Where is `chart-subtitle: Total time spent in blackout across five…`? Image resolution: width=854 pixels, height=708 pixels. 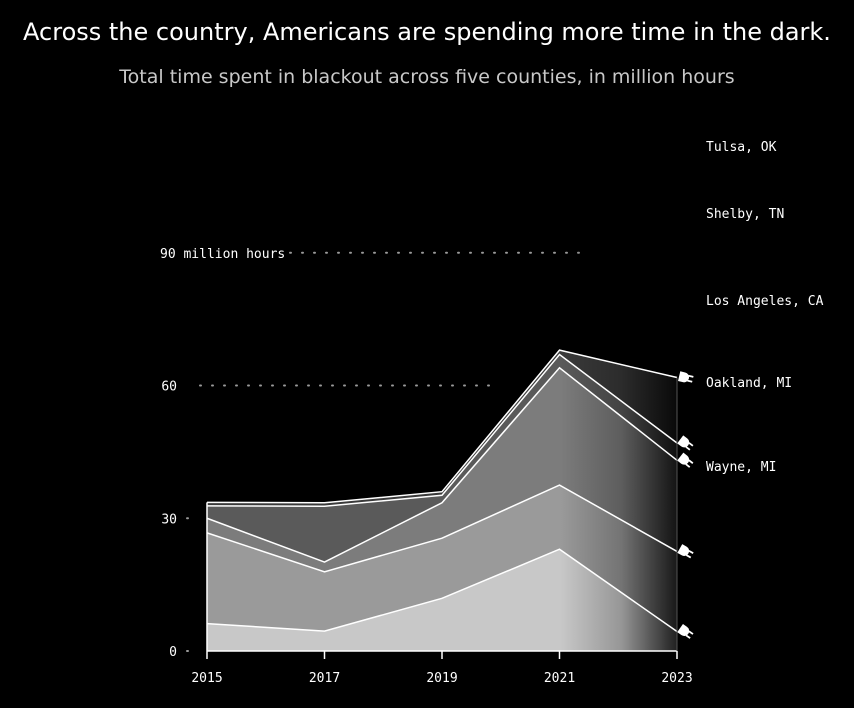
chart-subtitle: Total time spent in blackout across five… is located at coordinates (427, 77).